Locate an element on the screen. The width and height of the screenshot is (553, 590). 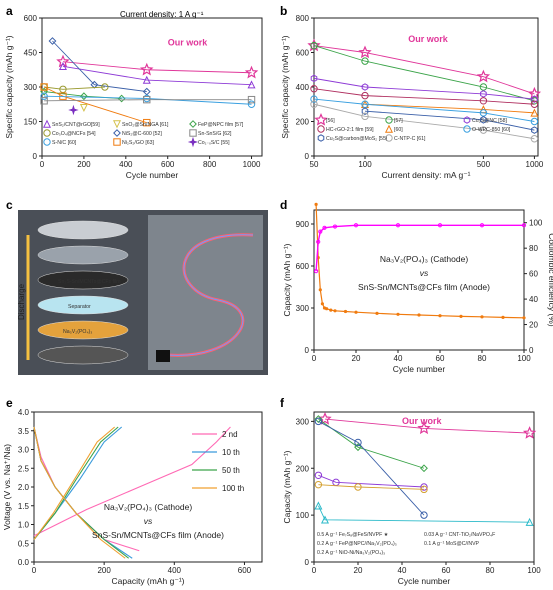
panel-d-xtick-label: 80 is located at coordinates (482, 358).